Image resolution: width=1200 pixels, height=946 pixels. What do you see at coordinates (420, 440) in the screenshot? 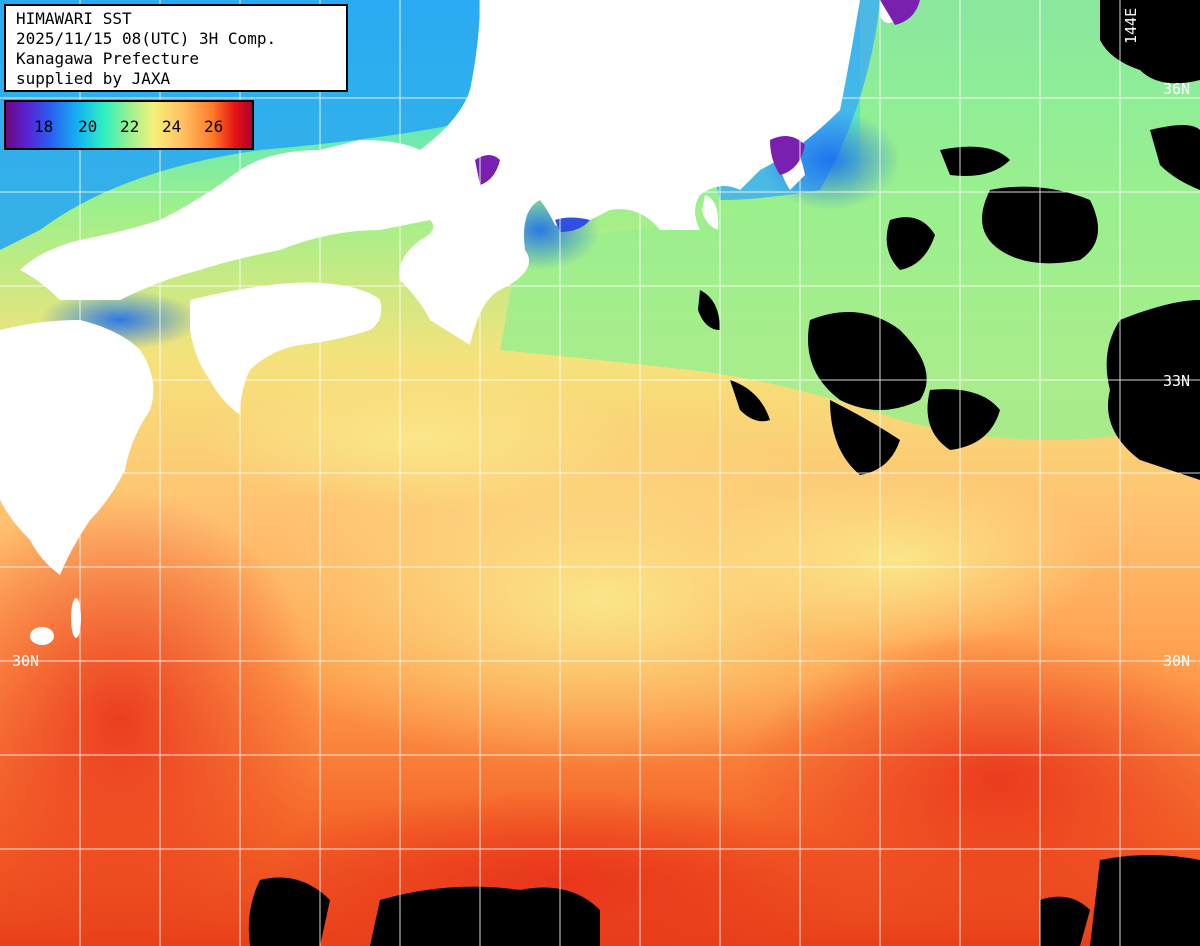
I see `warm-pool` at bounding box center [420, 440].